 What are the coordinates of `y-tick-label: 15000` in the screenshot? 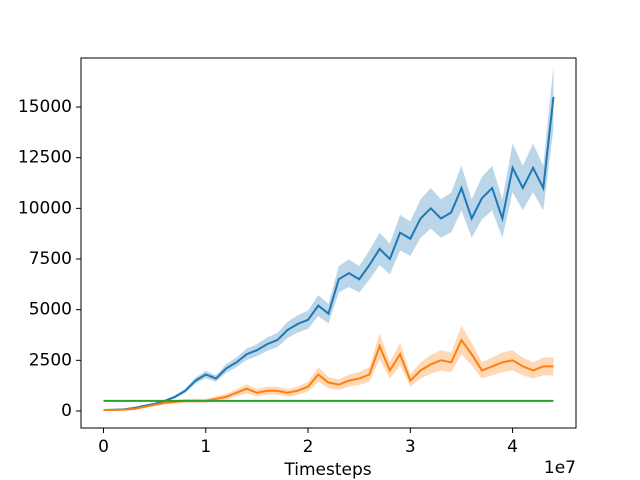 It's located at (45, 107).